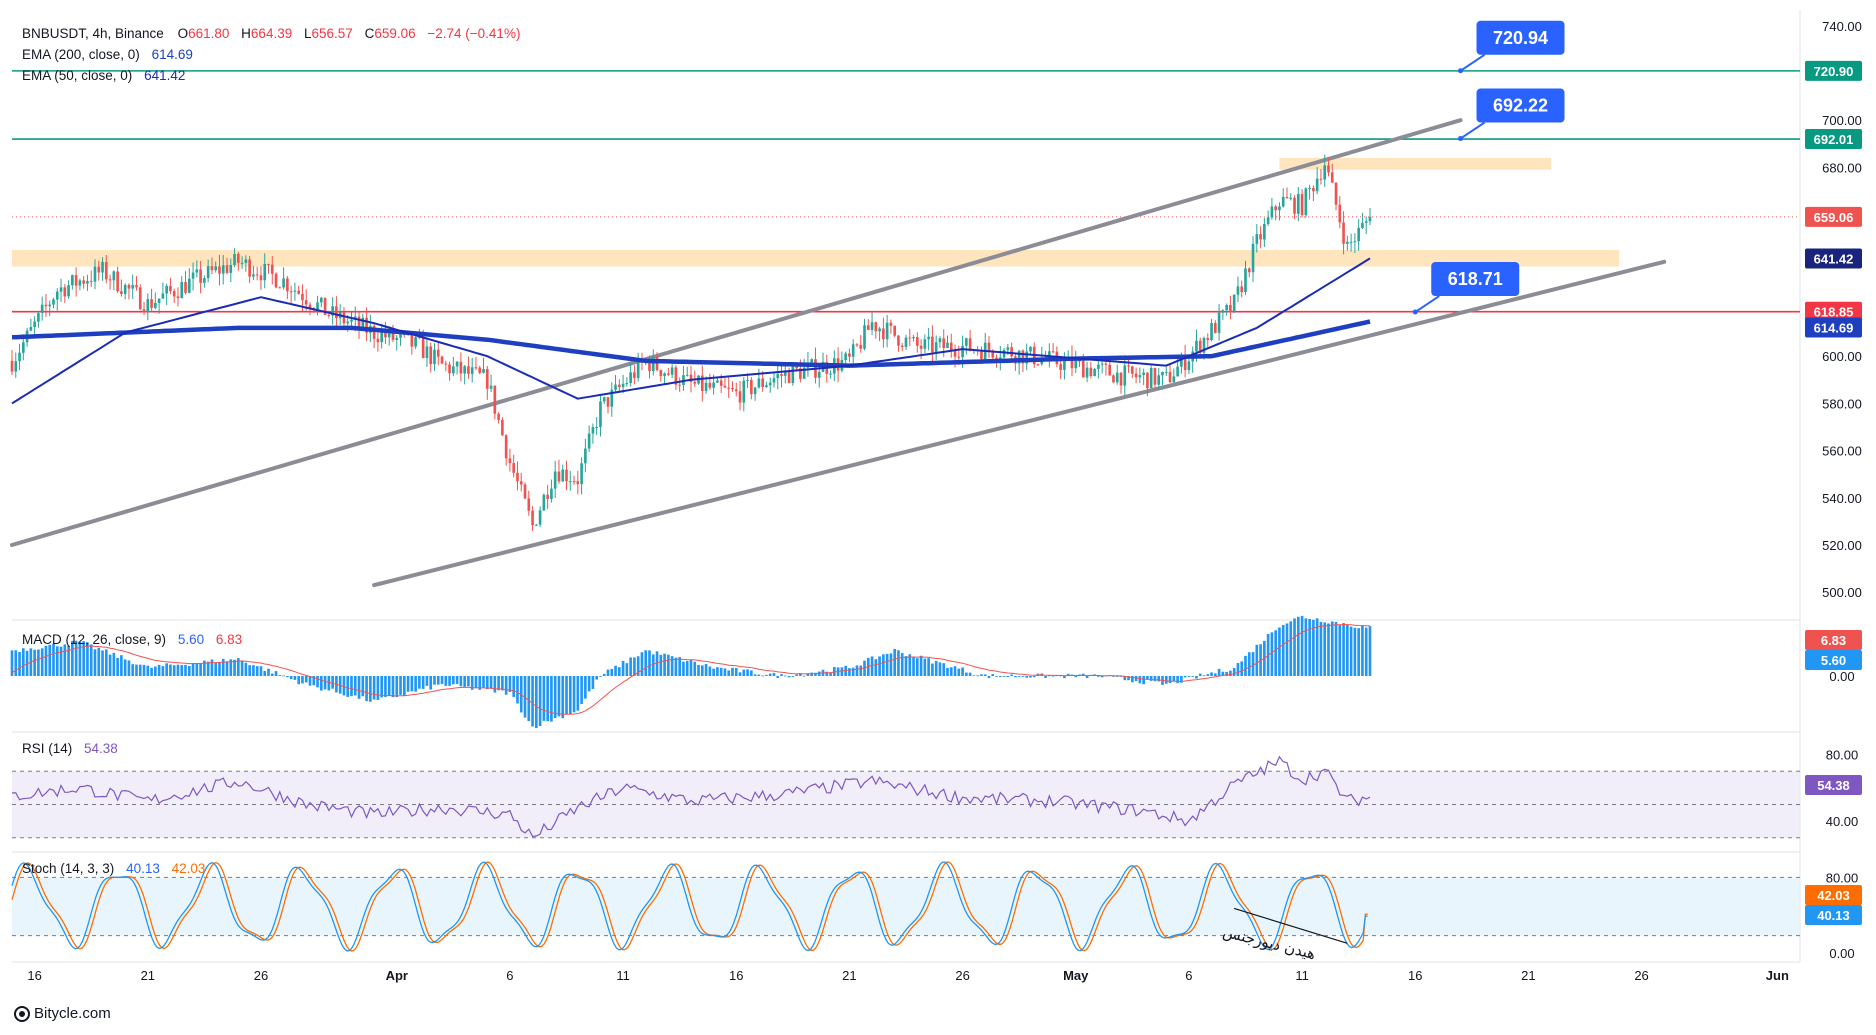 The height and width of the screenshot is (1035, 1876). I want to click on ema200-value: 614.69, so click(172, 54).